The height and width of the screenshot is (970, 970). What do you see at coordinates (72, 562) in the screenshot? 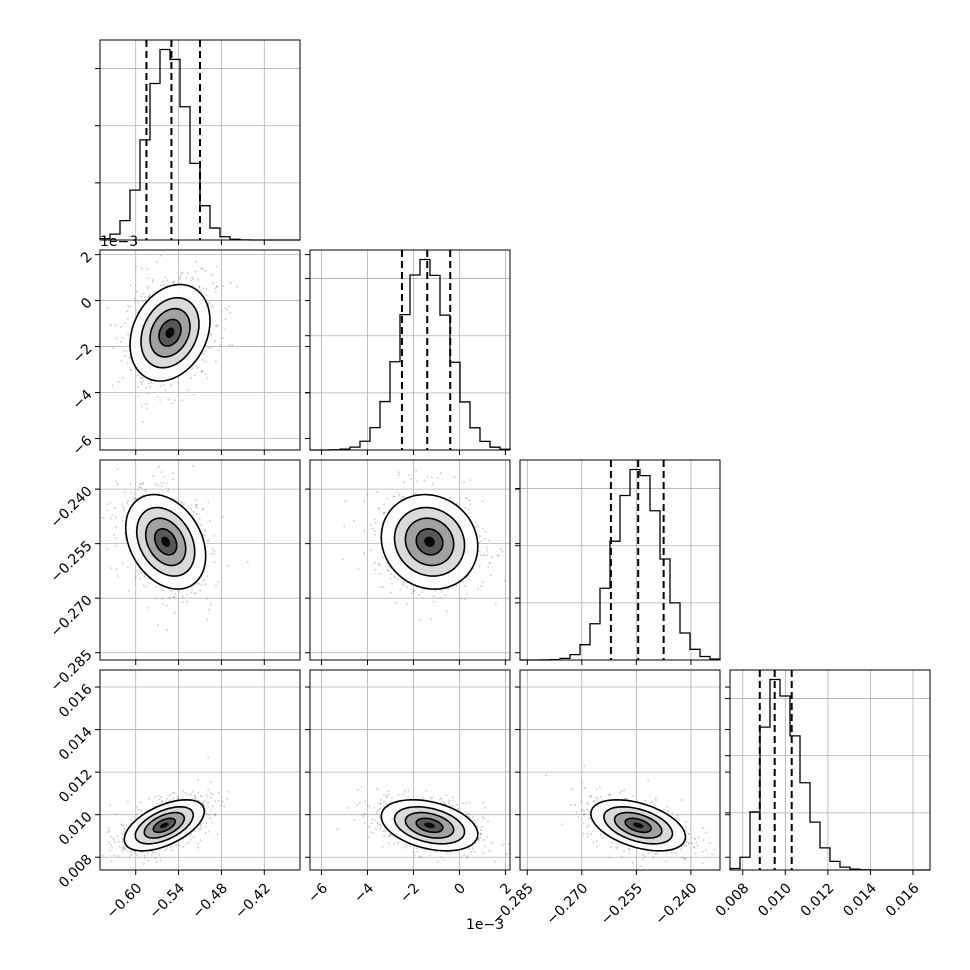
I see `y-tick-label: −0.255` at bounding box center [72, 562].